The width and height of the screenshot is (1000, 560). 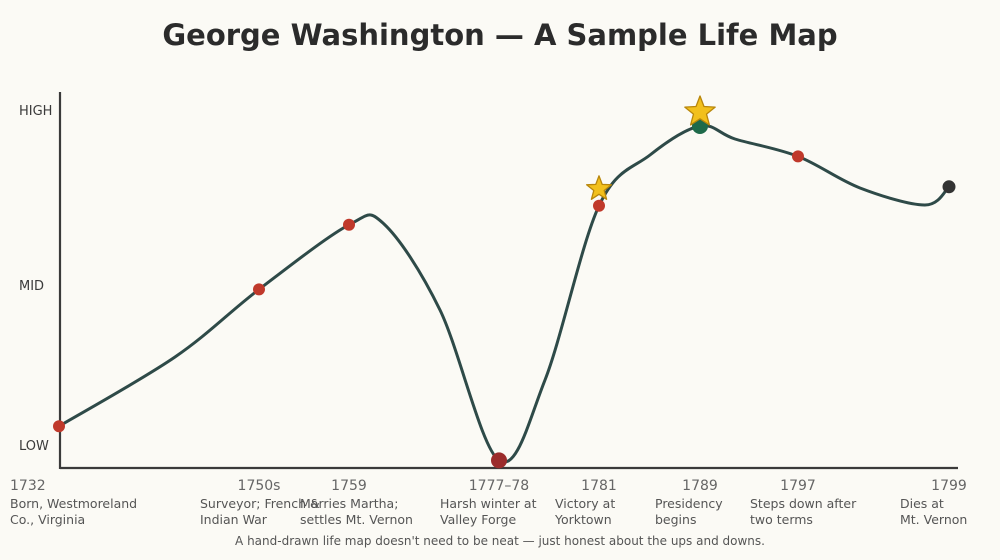 What do you see at coordinates (47, 519) in the screenshot?
I see `event-desc-0-1: Co., Virginia` at bounding box center [47, 519].